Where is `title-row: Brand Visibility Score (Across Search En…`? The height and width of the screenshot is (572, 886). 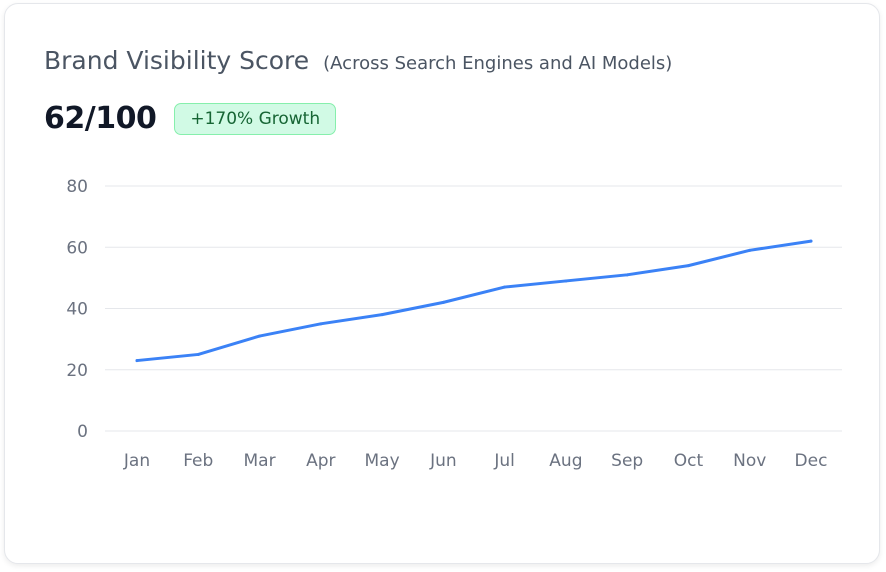
title-row: Brand Visibility Score (Across Search En… is located at coordinates (358, 60).